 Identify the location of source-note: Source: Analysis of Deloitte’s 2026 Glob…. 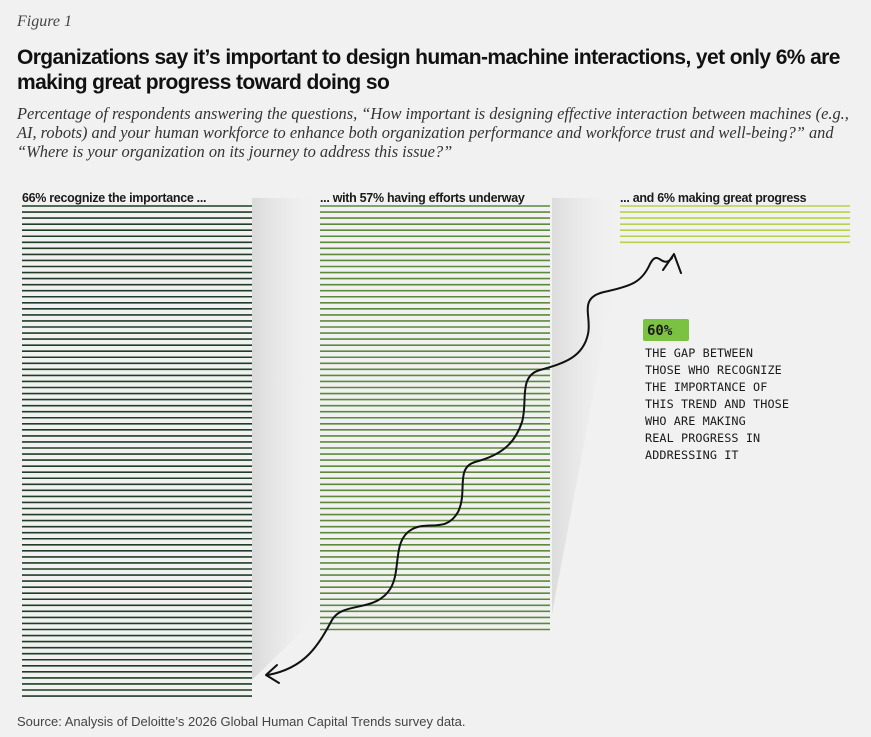
(241, 721).